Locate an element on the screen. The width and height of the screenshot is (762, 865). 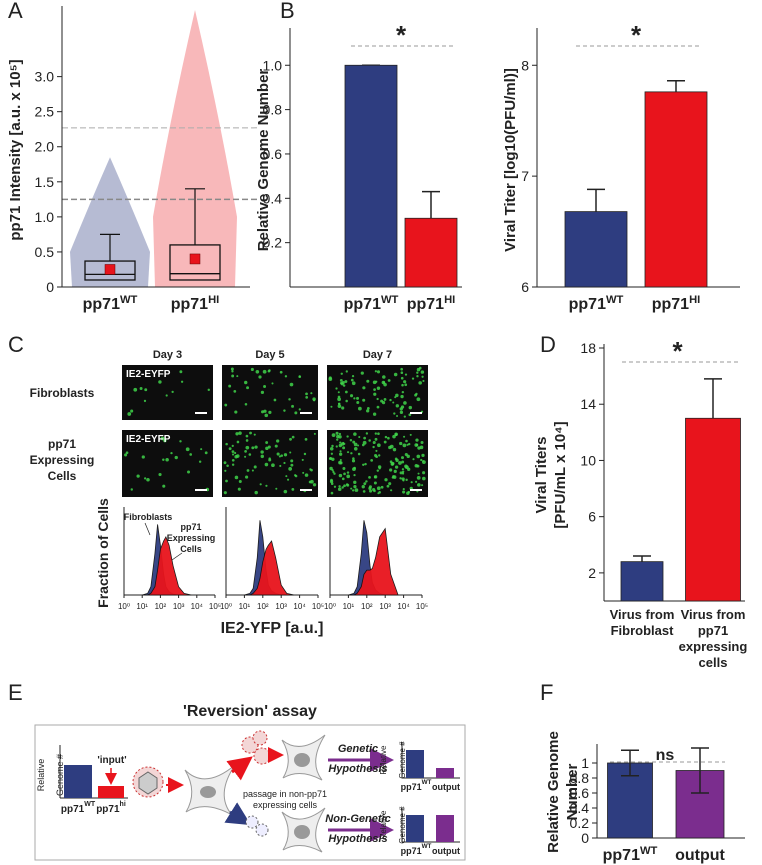
y-tick-label: 6 is located at coordinates (592, 517).